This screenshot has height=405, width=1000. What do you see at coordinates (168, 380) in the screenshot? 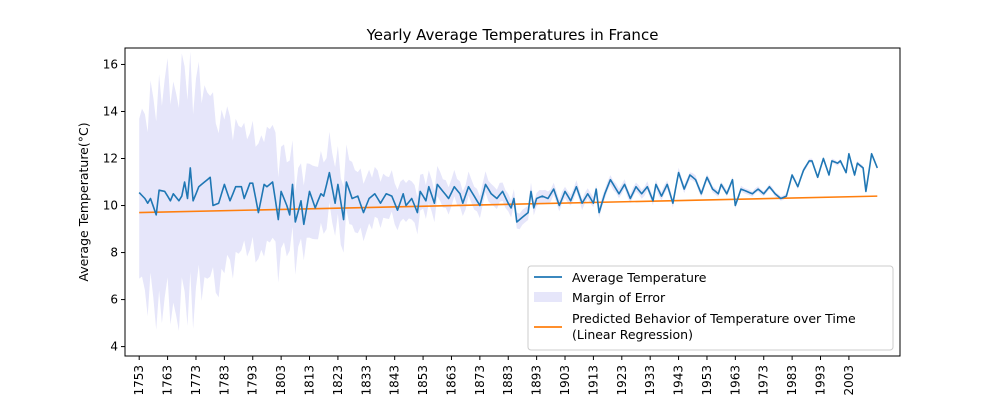
I see `x-tick-label: 1763` at bounding box center [168, 380].